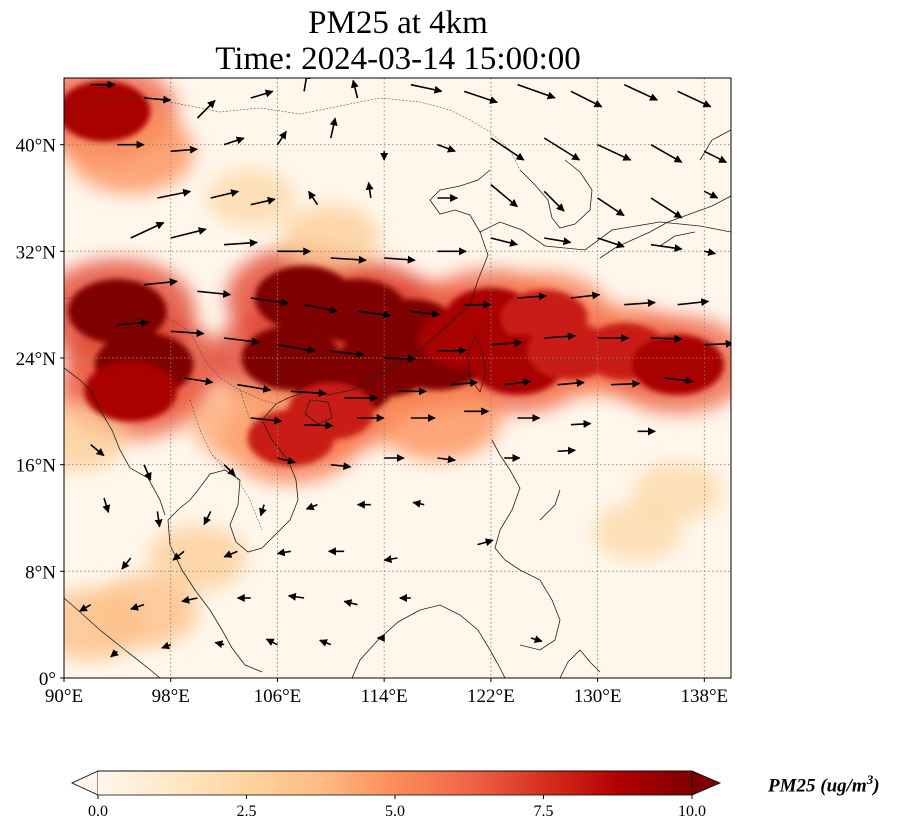 The height and width of the screenshot is (836, 905). What do you see at coordinates (278, 696) in the screenshot?
I see `lon-tick-label: 106°E` at bounding box center [278, 696].